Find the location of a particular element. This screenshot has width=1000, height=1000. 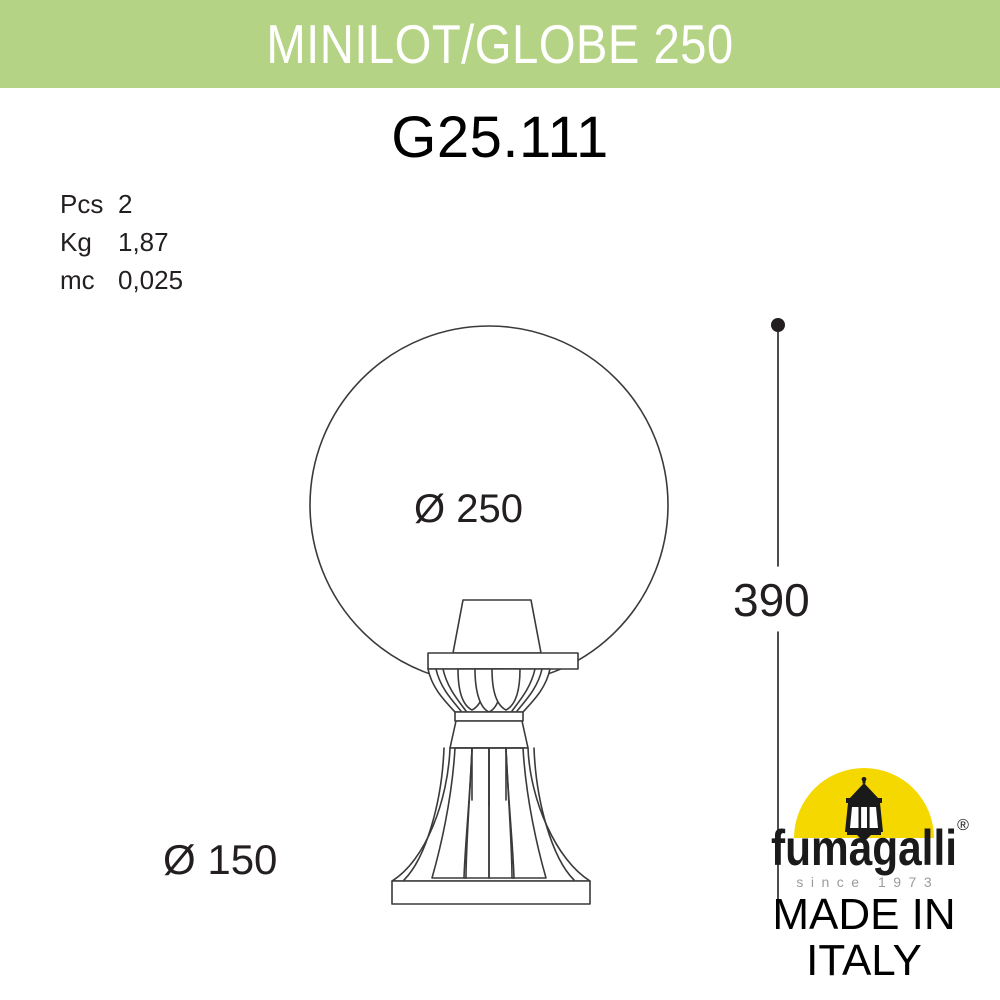

skirt-petal-inner-right is located at coordinates (501, 813).